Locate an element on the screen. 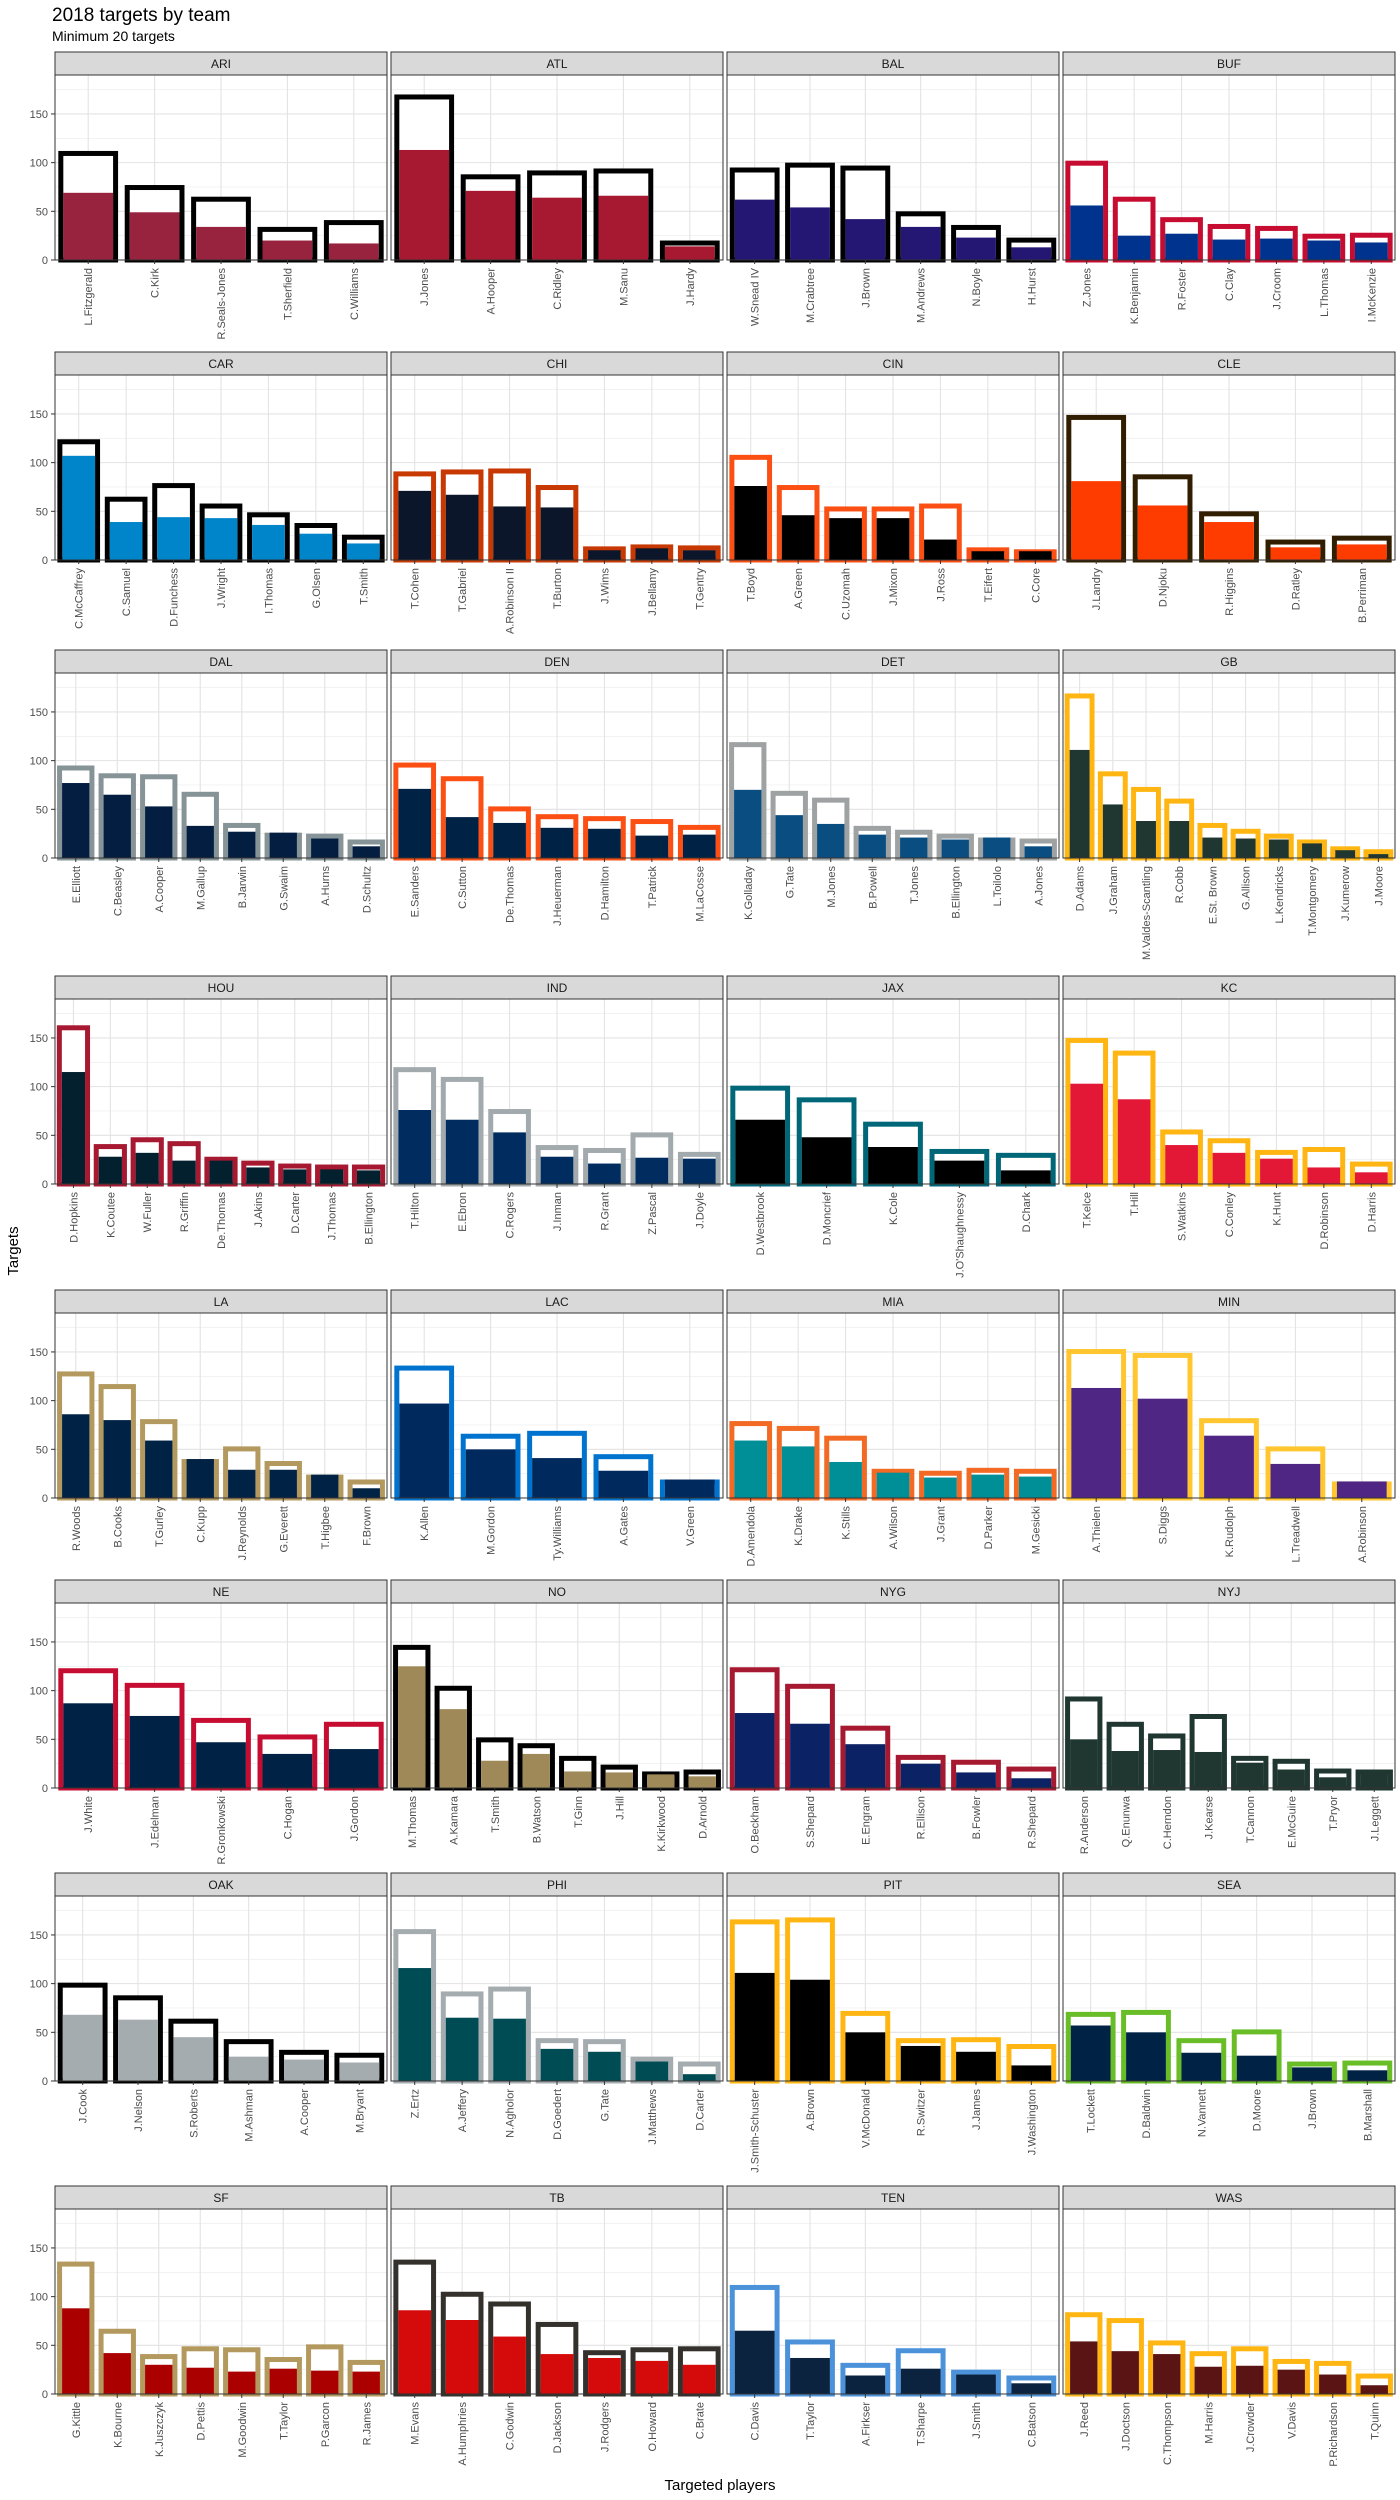  x-tick-label: T.Gurley is located at coordinates (160, 1526).